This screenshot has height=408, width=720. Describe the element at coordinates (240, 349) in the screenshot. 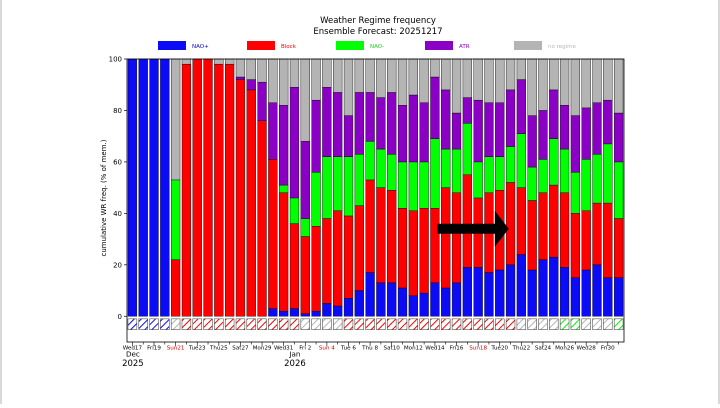

I see `x-tick-label: Sat27` at that location.